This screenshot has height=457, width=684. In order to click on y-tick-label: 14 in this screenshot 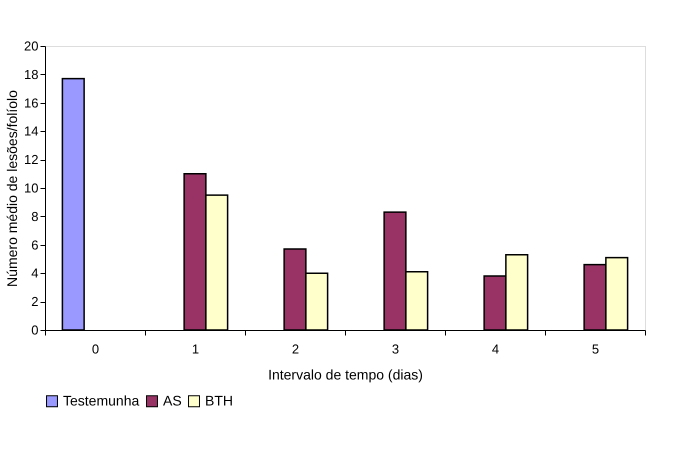, I will do `click(31, 131)`.